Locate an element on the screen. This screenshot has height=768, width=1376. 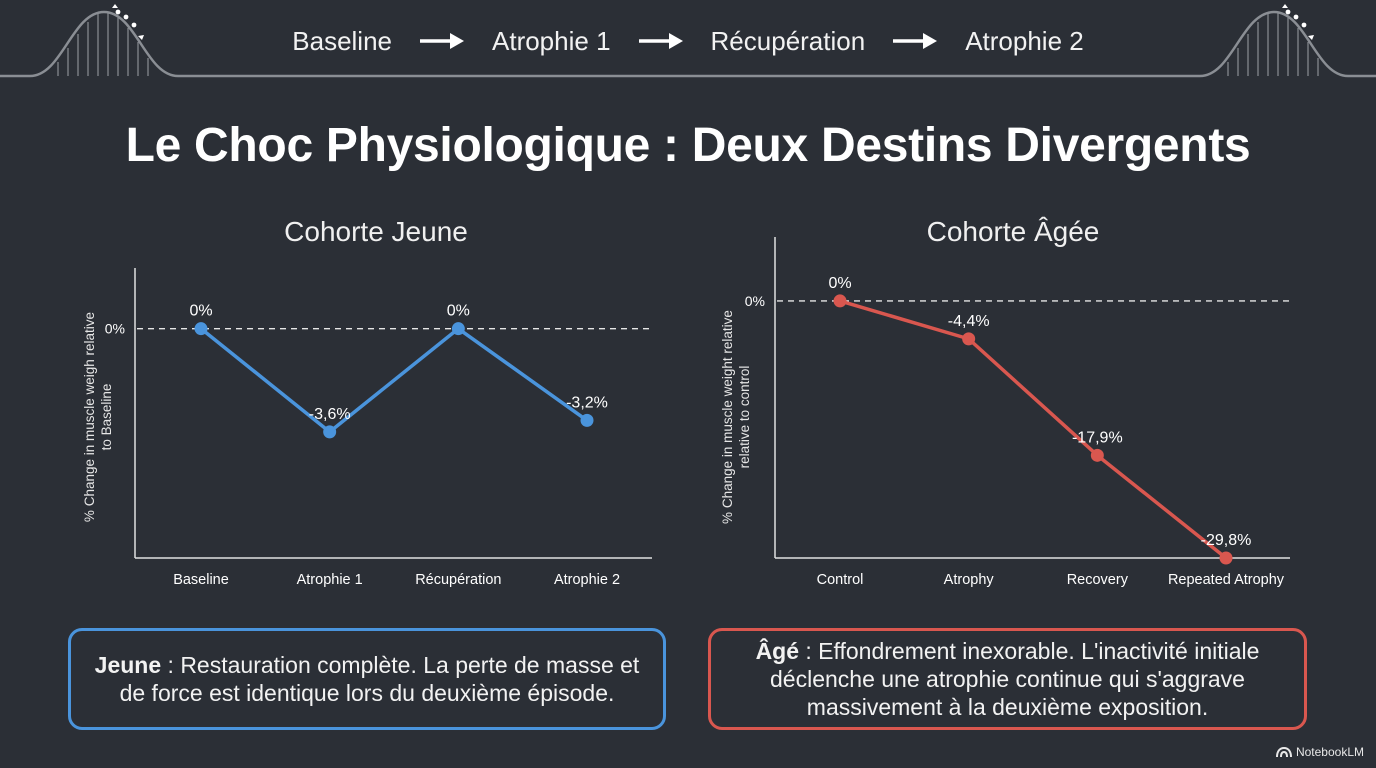
x-tick-label: Atrophie 1 is located at coordinates (330, 580).